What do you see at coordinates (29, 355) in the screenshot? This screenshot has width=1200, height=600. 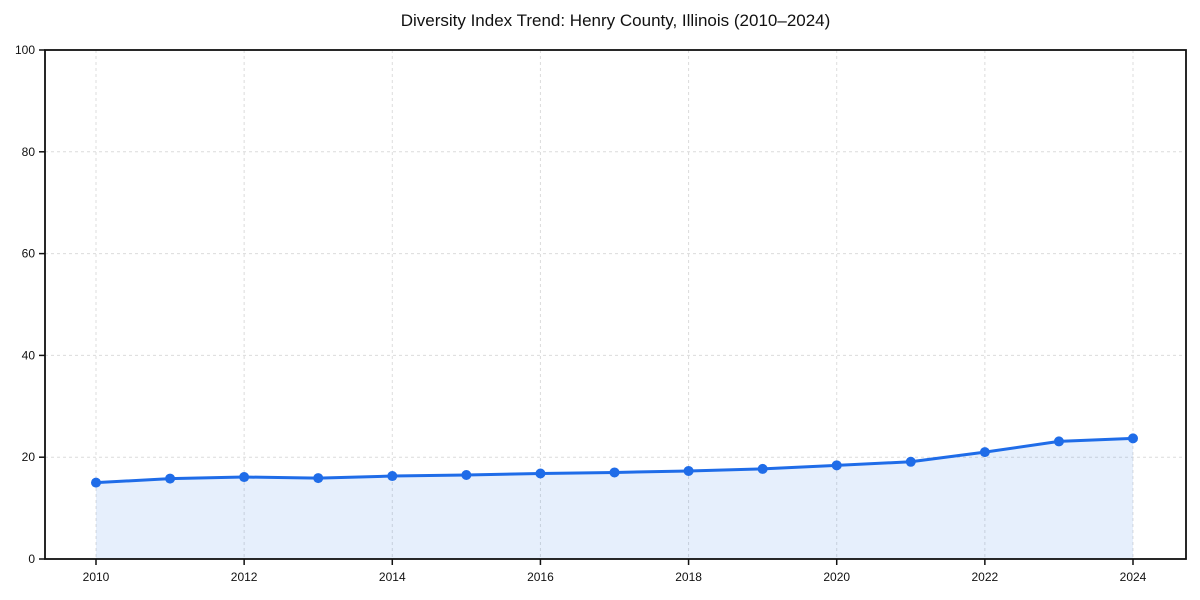 I see `y-tick-label: 40` at bounding box center [29, 355].